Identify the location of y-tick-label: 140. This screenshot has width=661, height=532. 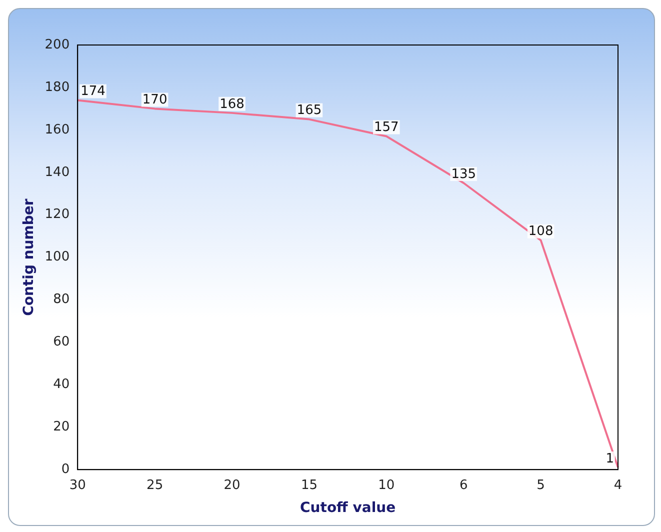
(57, 172).